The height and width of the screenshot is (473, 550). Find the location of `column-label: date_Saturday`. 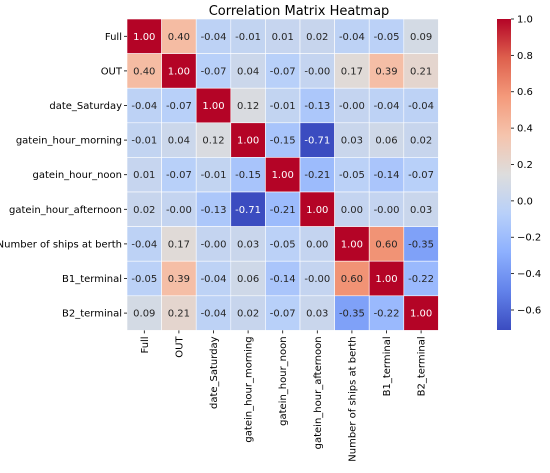

column-label: date_Saturday is located at coordinates (214, 372).